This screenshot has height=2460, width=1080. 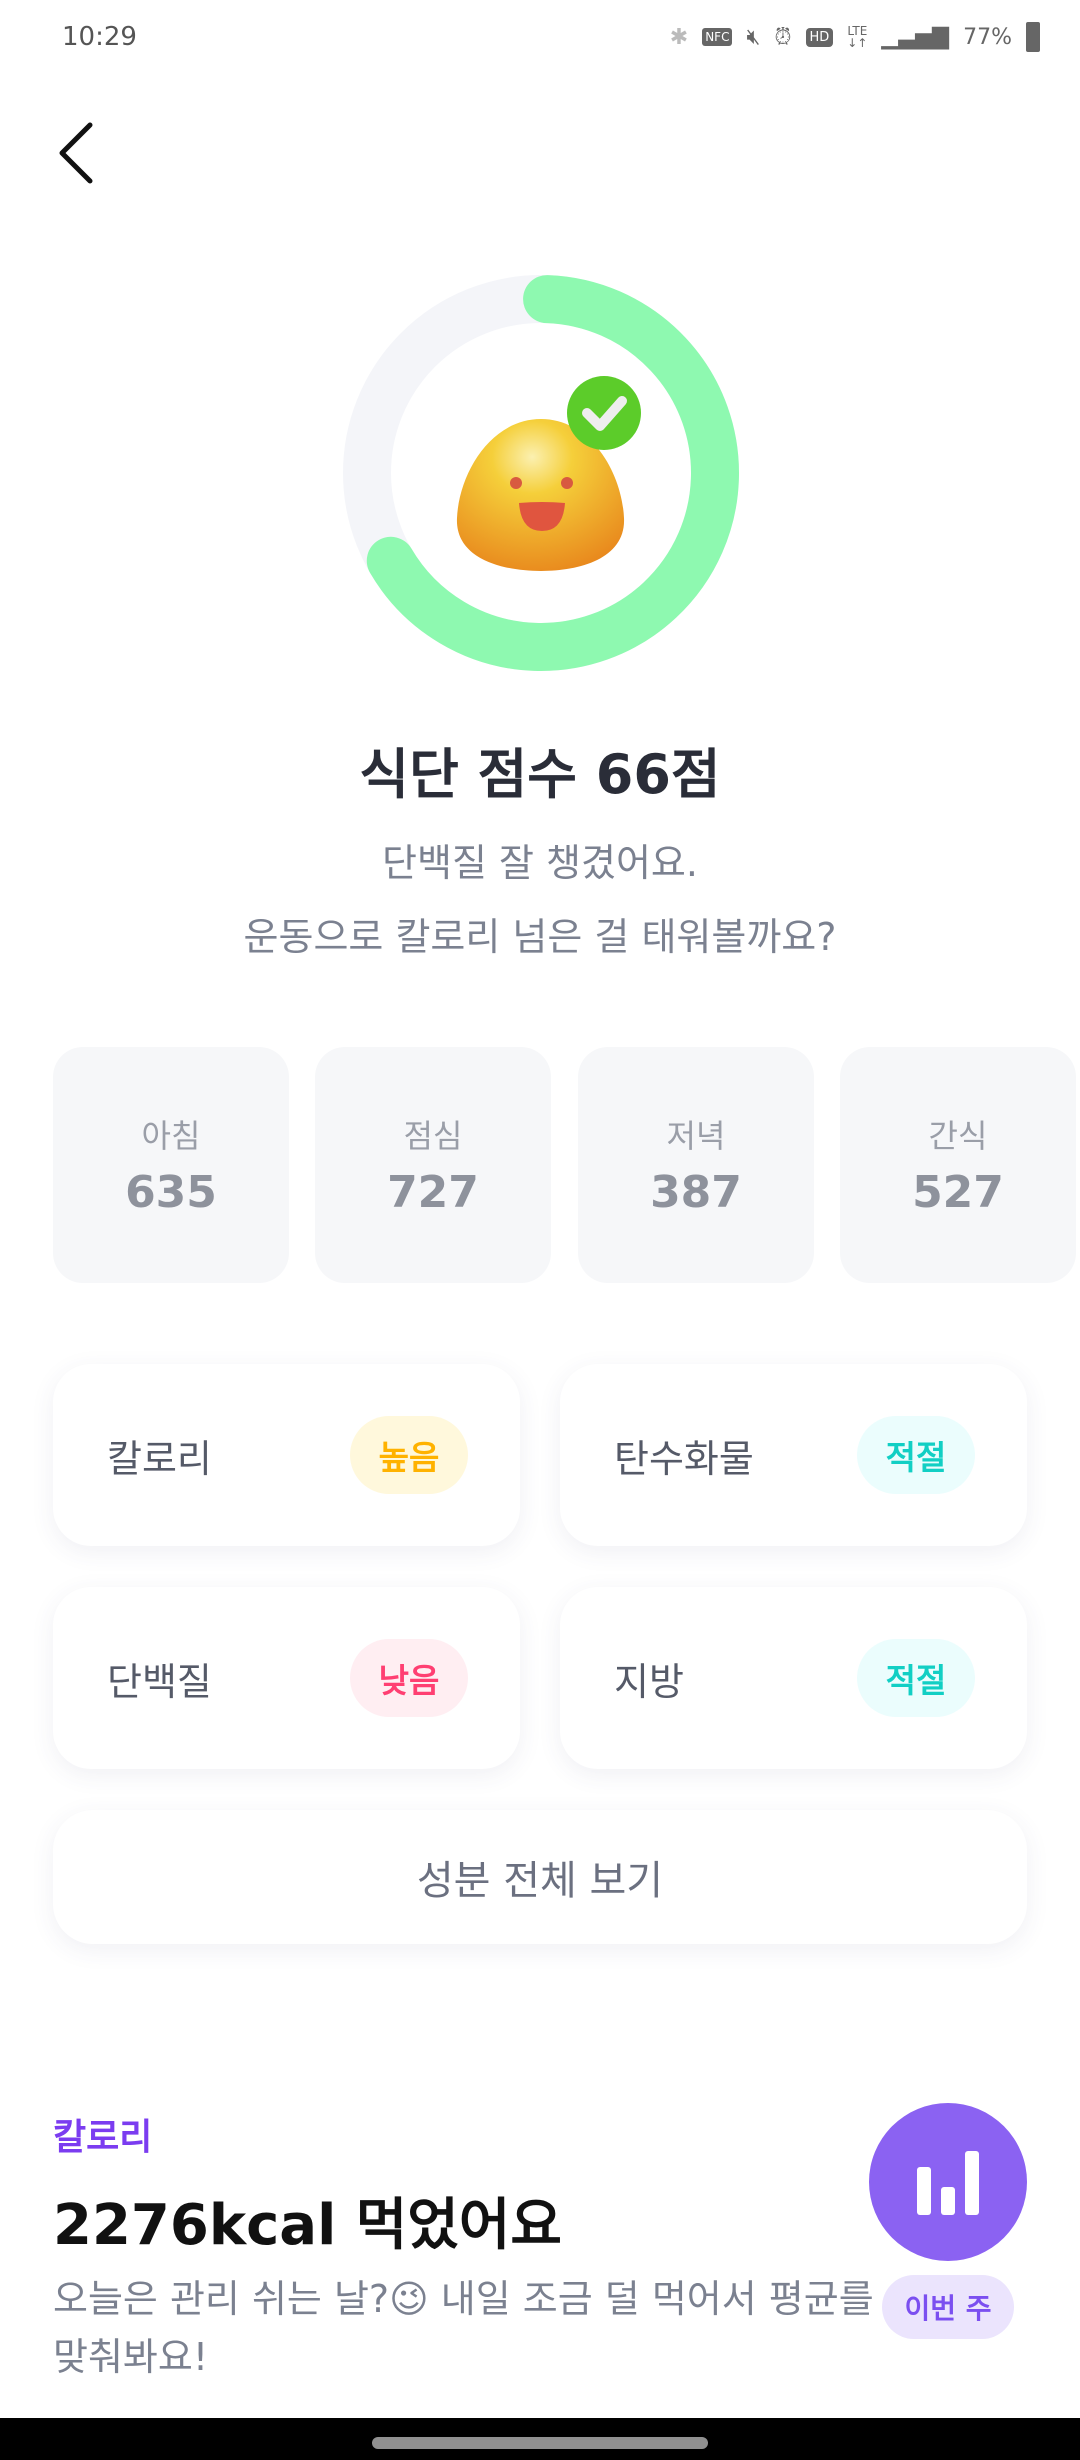 What do you see at coordinates (463, 2328) in the screenshot?
I see `calorie-description: 오늘은 관리 쉬는 날?😉 내일 조금 덜 먹어서 평균를 맞춰봐요!` at bounding box center [463, 2328].